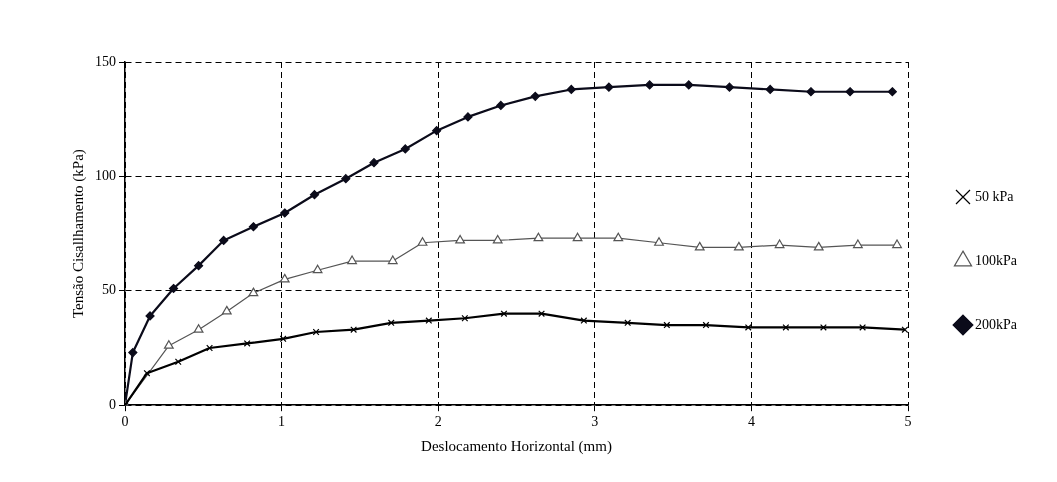  I want to click on legend-label: 200kPa, so click(996, 324).